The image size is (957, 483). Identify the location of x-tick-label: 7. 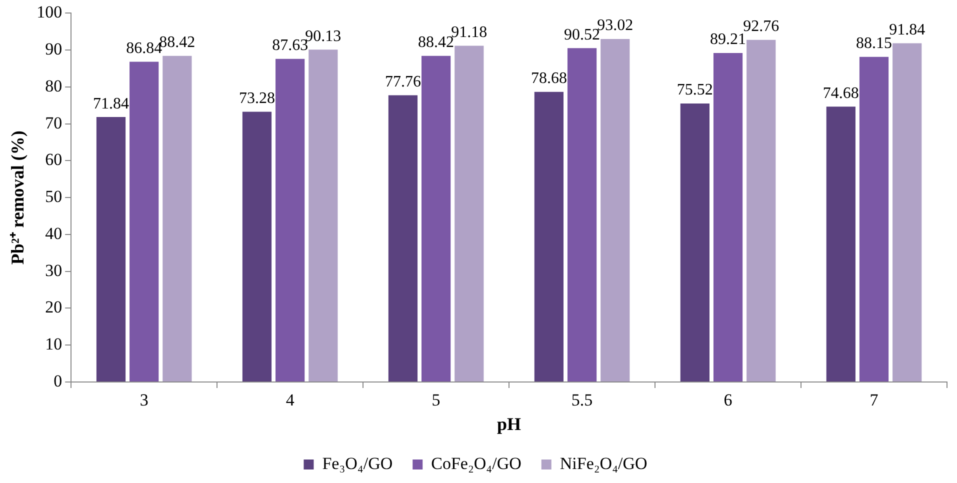
(874, 400).